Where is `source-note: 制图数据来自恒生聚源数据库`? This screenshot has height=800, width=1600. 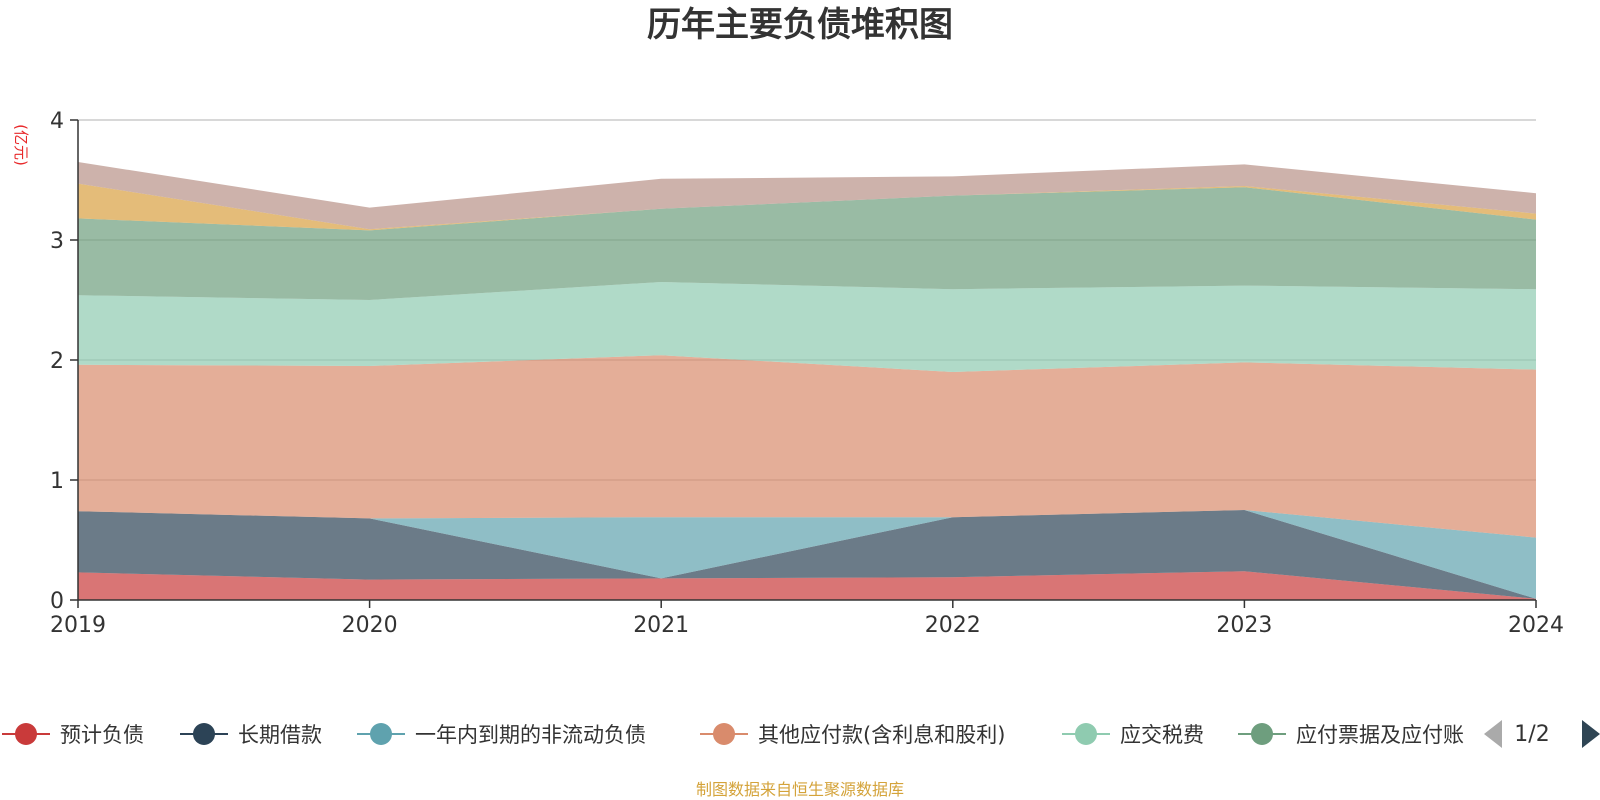 source-note: 制图数据来自恒生聚源数据库 is located at coordinates (800, 789).